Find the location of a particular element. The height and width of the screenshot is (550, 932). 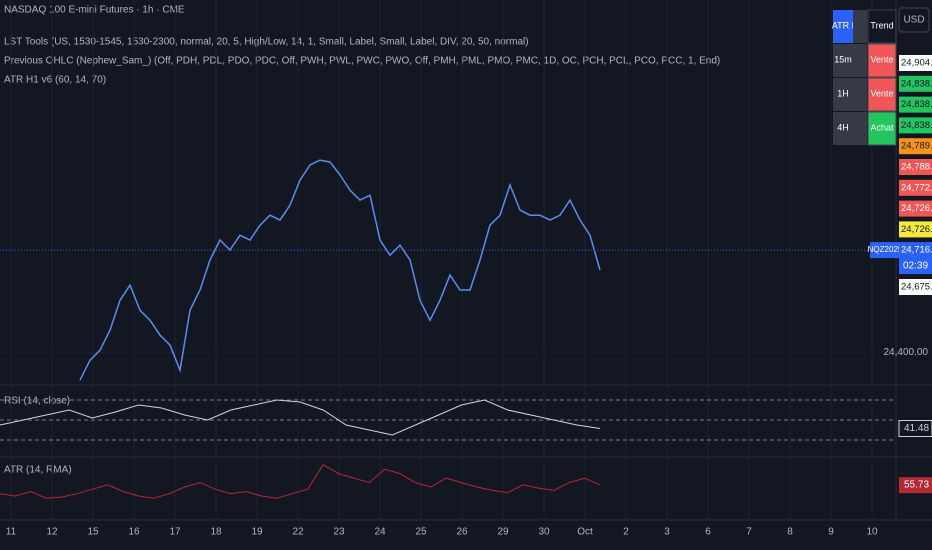

price-label: 24,789.84 is located at coordinates (916, 146).